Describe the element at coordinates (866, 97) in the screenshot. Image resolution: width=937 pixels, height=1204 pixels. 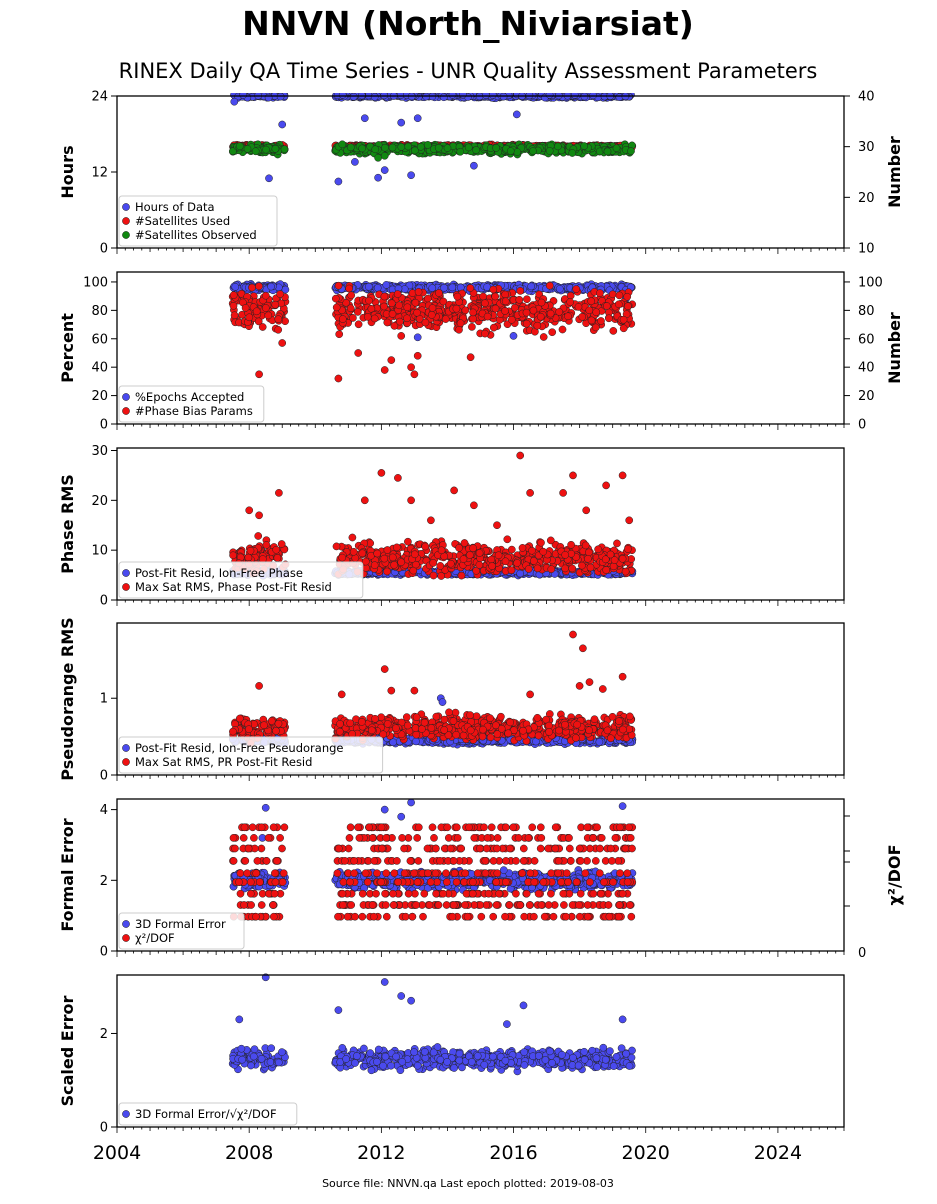
I see `right-y-tick-label: 40` at that location.